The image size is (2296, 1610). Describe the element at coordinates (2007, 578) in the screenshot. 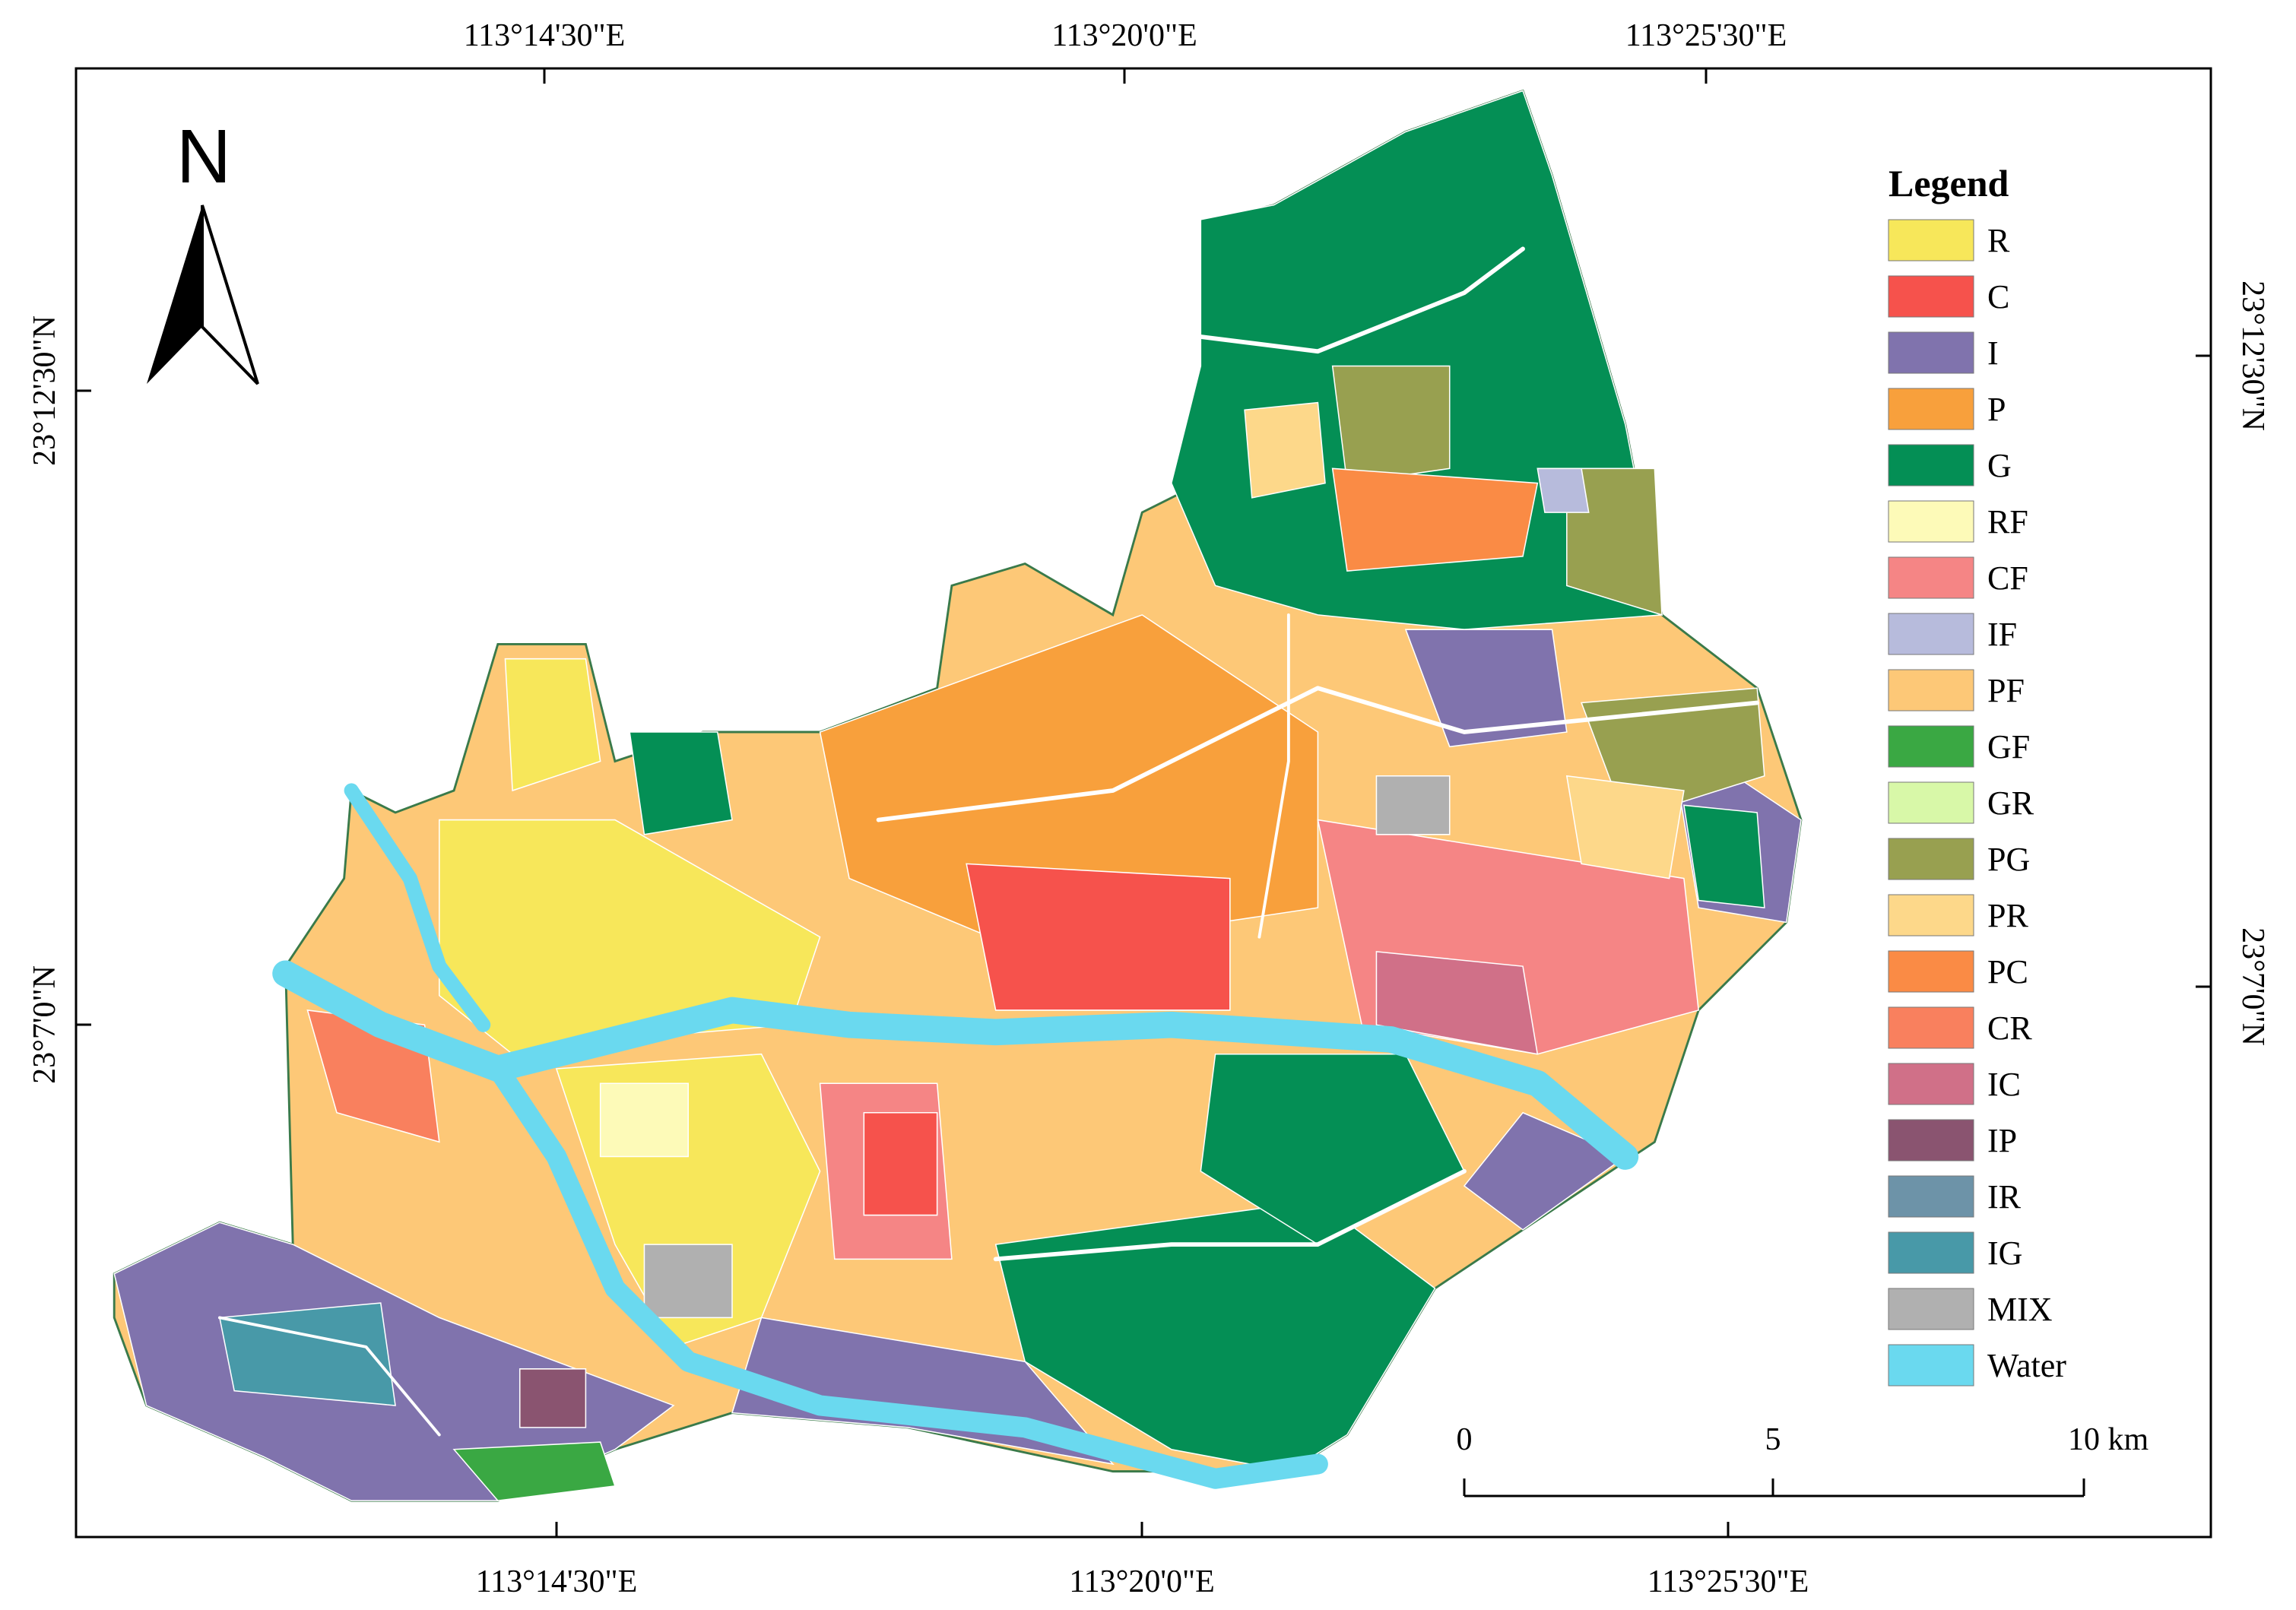

I see `legend-label: CF` at that location.